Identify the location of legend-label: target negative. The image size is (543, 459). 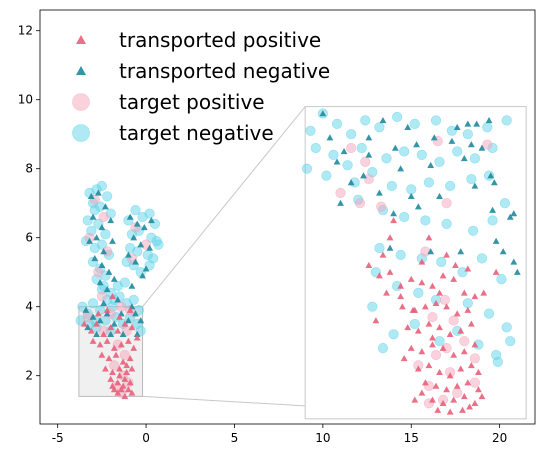
(196, 133).